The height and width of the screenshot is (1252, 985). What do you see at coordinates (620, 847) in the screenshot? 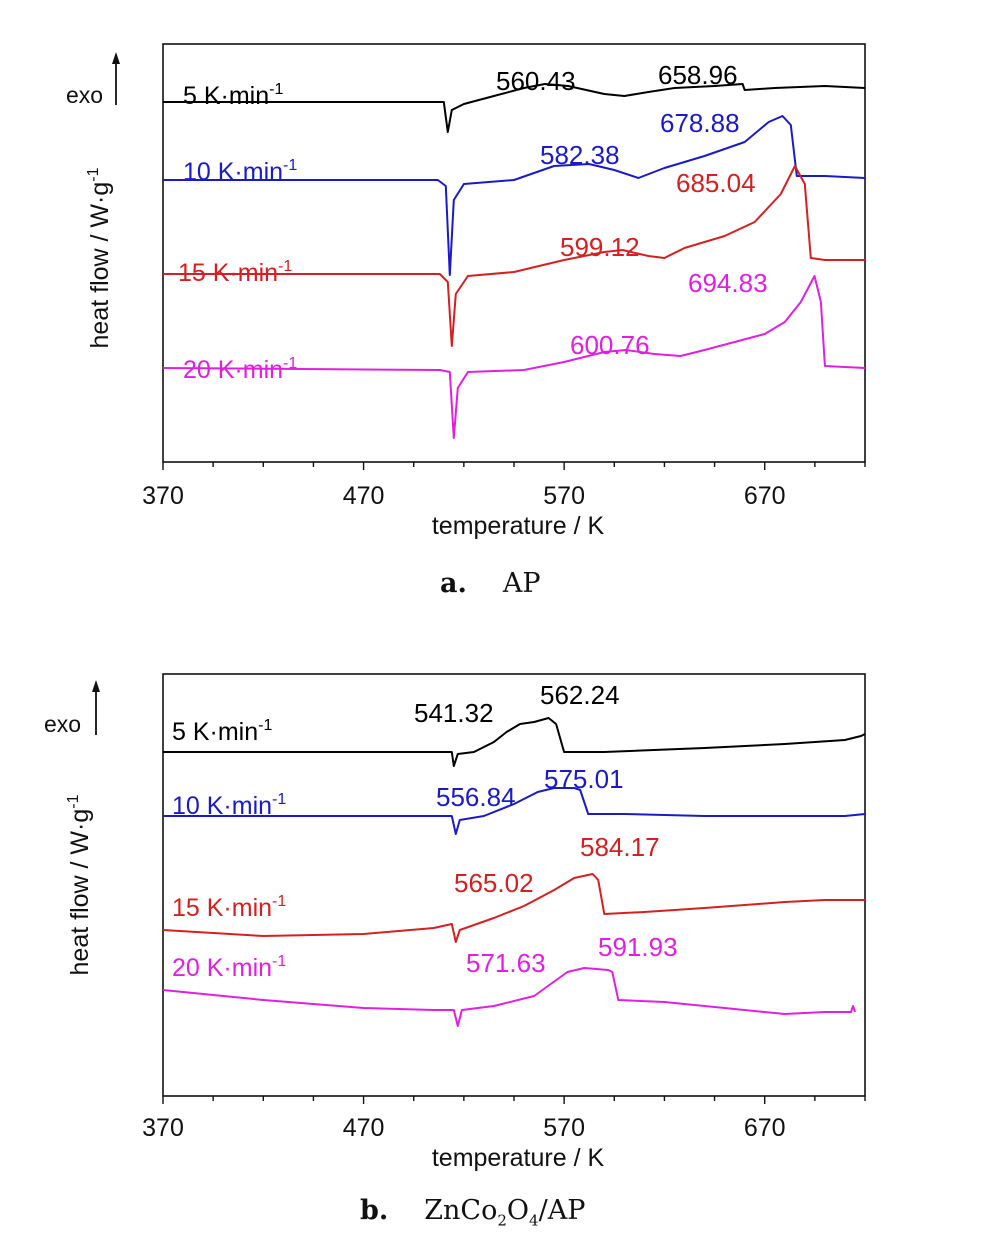
I see `peak-label-b-2-1: 584.17` at bounding box center [620, 847].